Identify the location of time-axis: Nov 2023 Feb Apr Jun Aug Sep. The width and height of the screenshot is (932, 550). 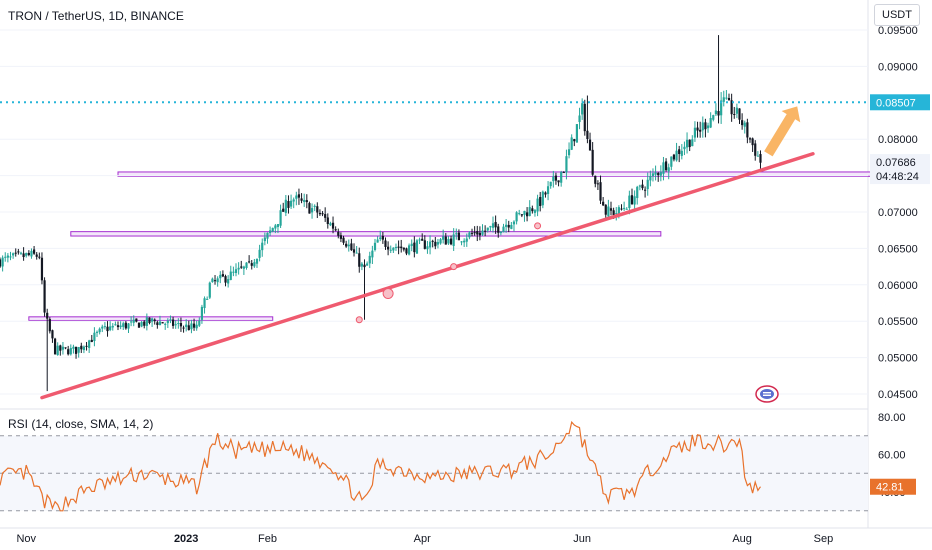
(424, 539).